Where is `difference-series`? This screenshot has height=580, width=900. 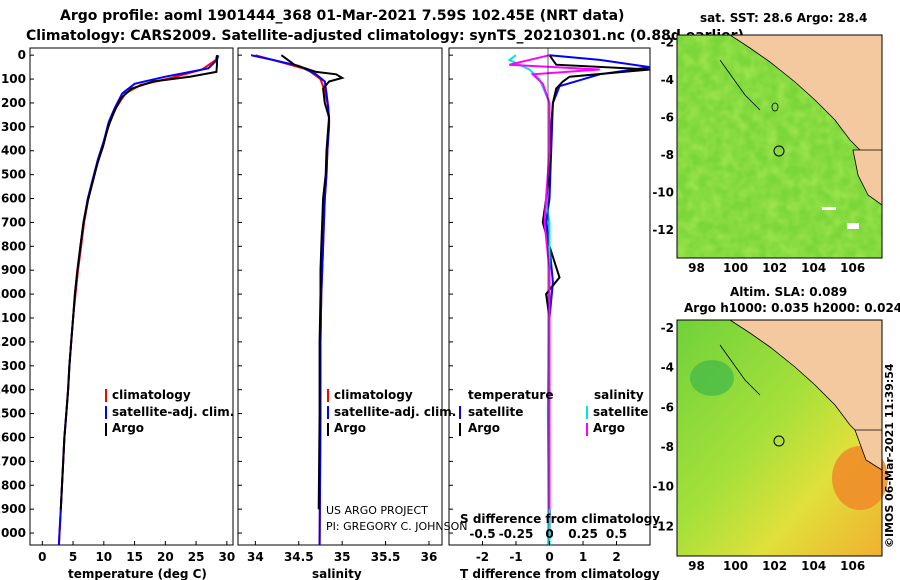 difference-series is located at coordinates (578, 299).